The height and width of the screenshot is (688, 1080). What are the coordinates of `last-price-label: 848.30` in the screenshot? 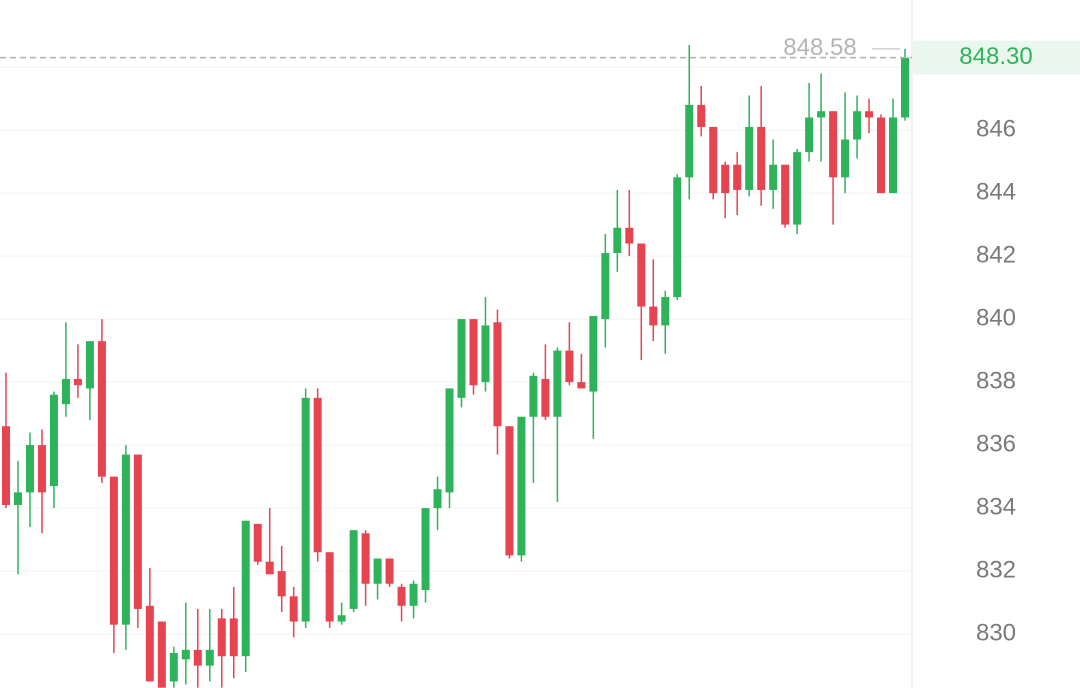 It's located at (995, 56).